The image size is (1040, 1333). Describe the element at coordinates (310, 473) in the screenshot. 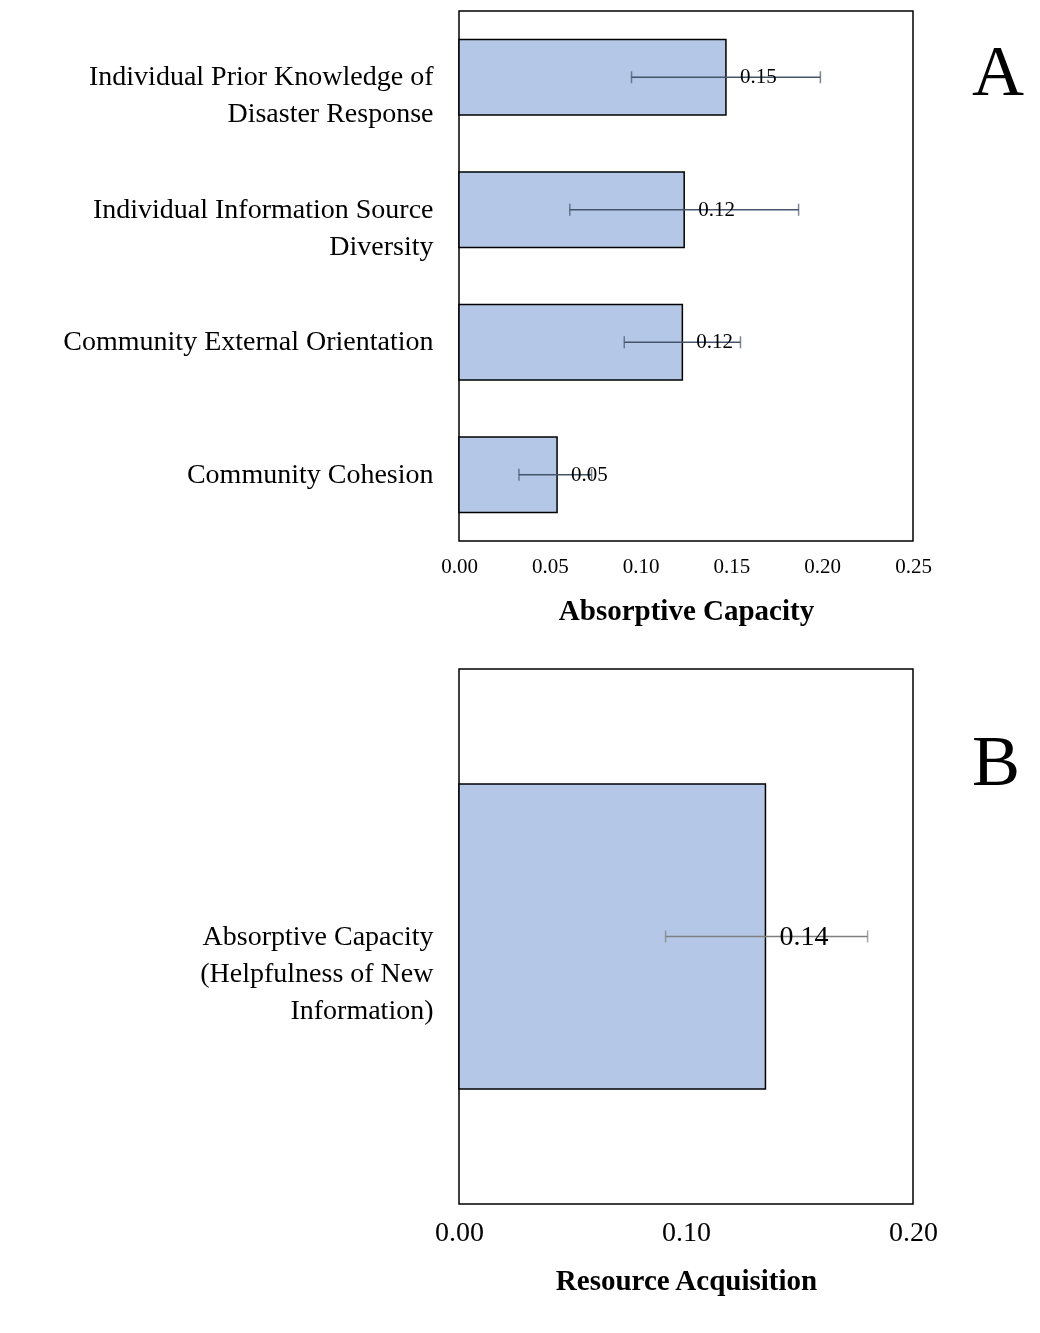

I see `y-tick-label: Community Cohesion` at that location.